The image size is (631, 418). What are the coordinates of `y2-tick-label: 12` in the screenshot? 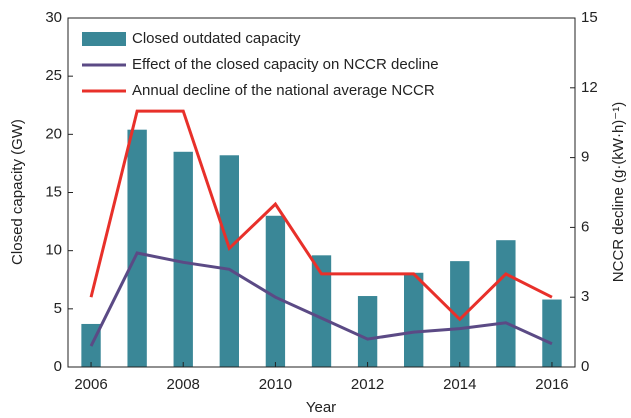 It's located at (589, 87).